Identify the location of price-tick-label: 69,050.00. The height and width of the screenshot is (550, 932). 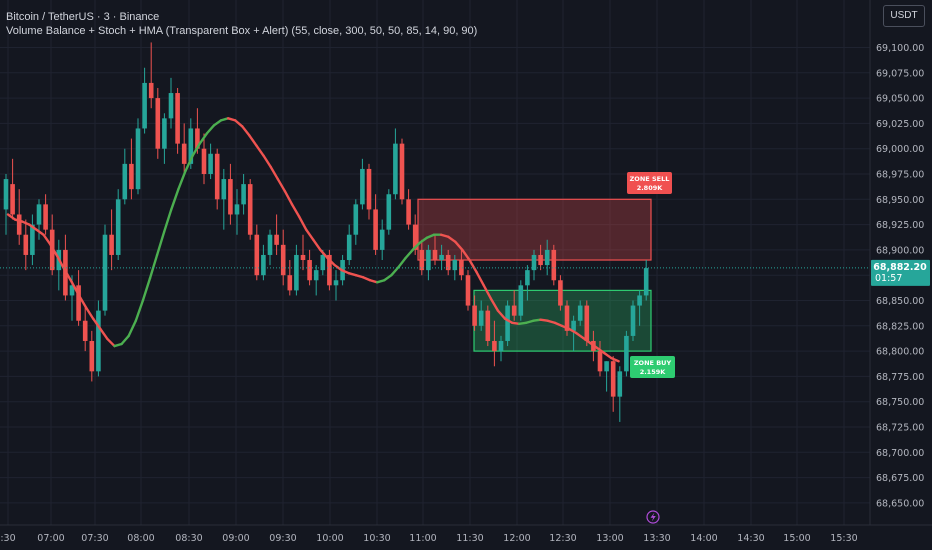
(900, 99).